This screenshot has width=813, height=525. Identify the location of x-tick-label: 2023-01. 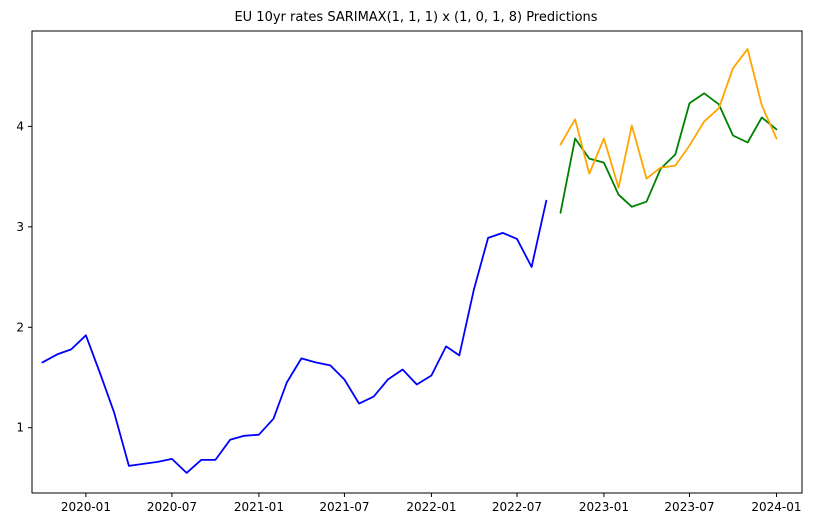
(604, 507).